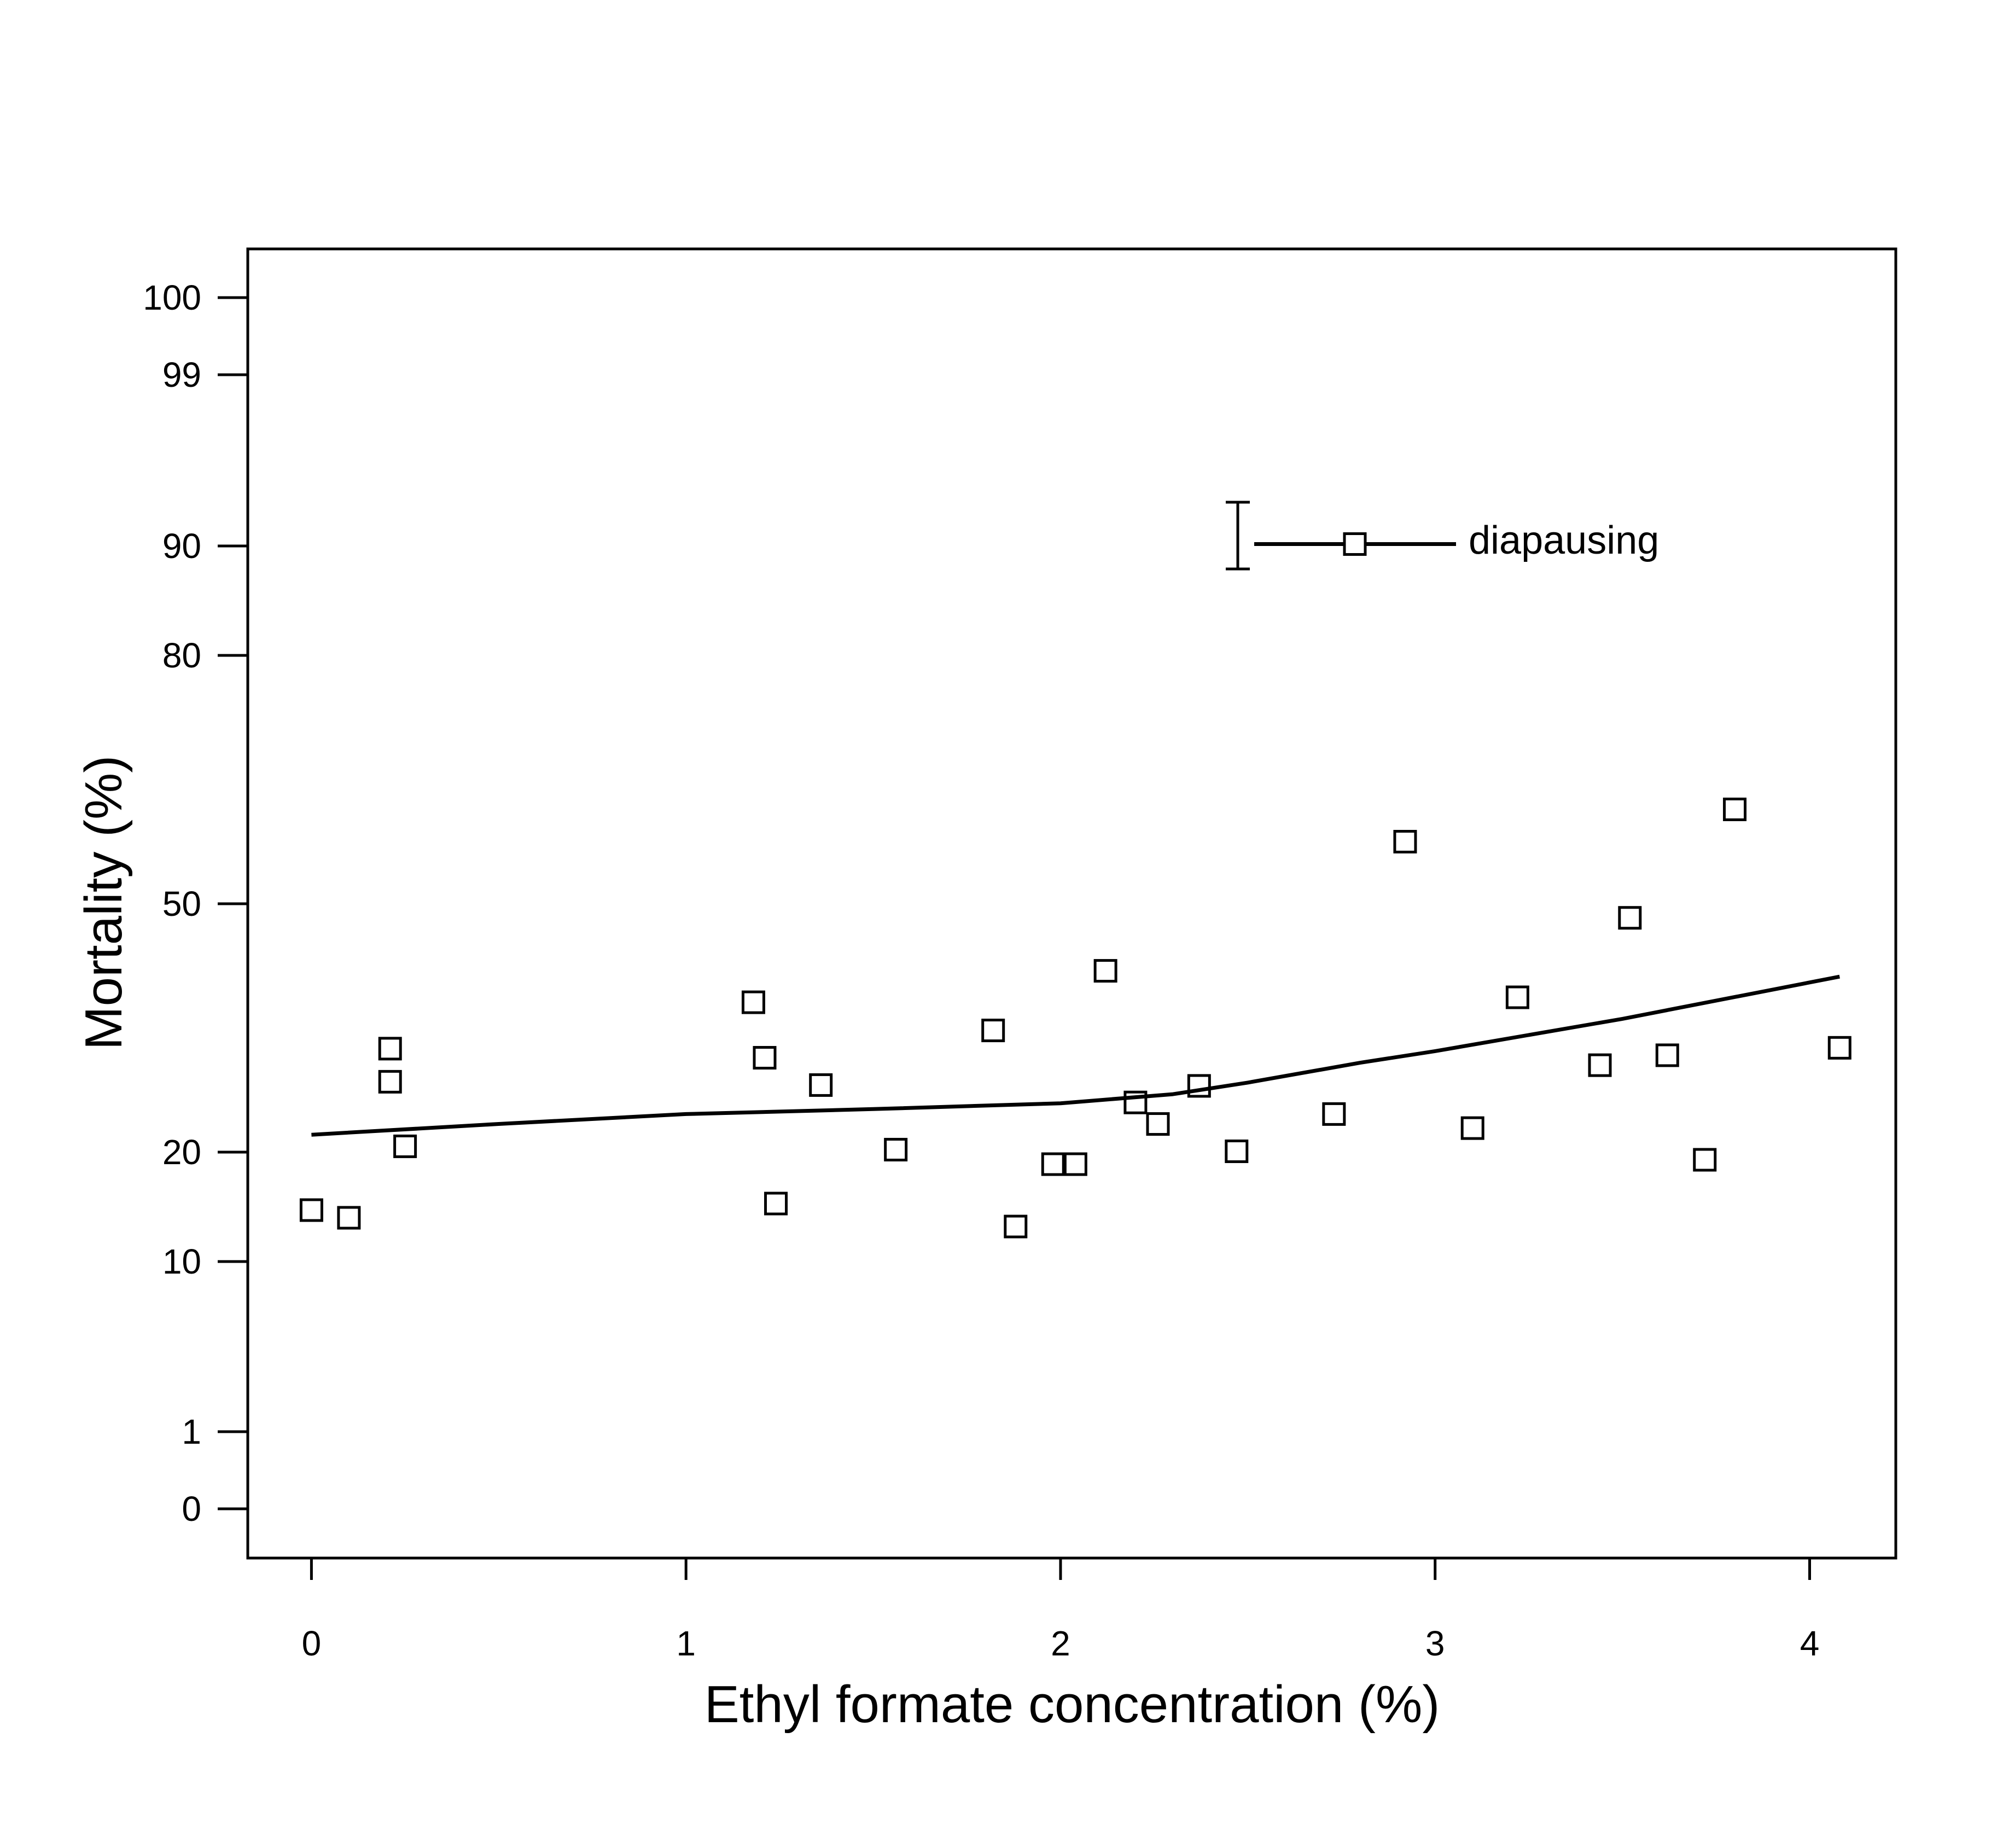 This screenshot has height=1848, width=2003. Describe the element at coordinates (172, 297) in the screenshot. I see `y-tick-label: 100` at that location.